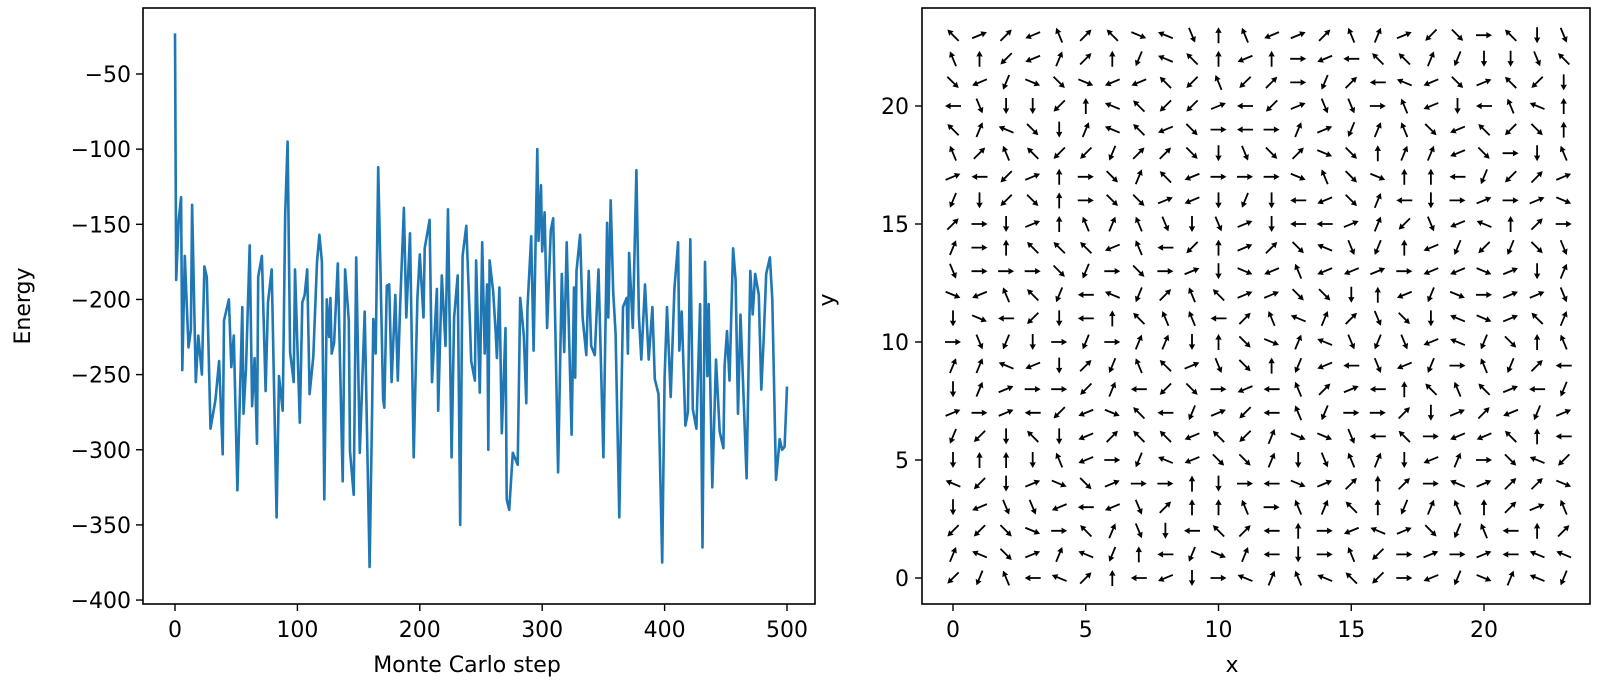 This screenshot has height=700, width=1600. Describe the element at coordinates (1351, 630) in the screenshot. I see `x-tick-label: 15` at that location.